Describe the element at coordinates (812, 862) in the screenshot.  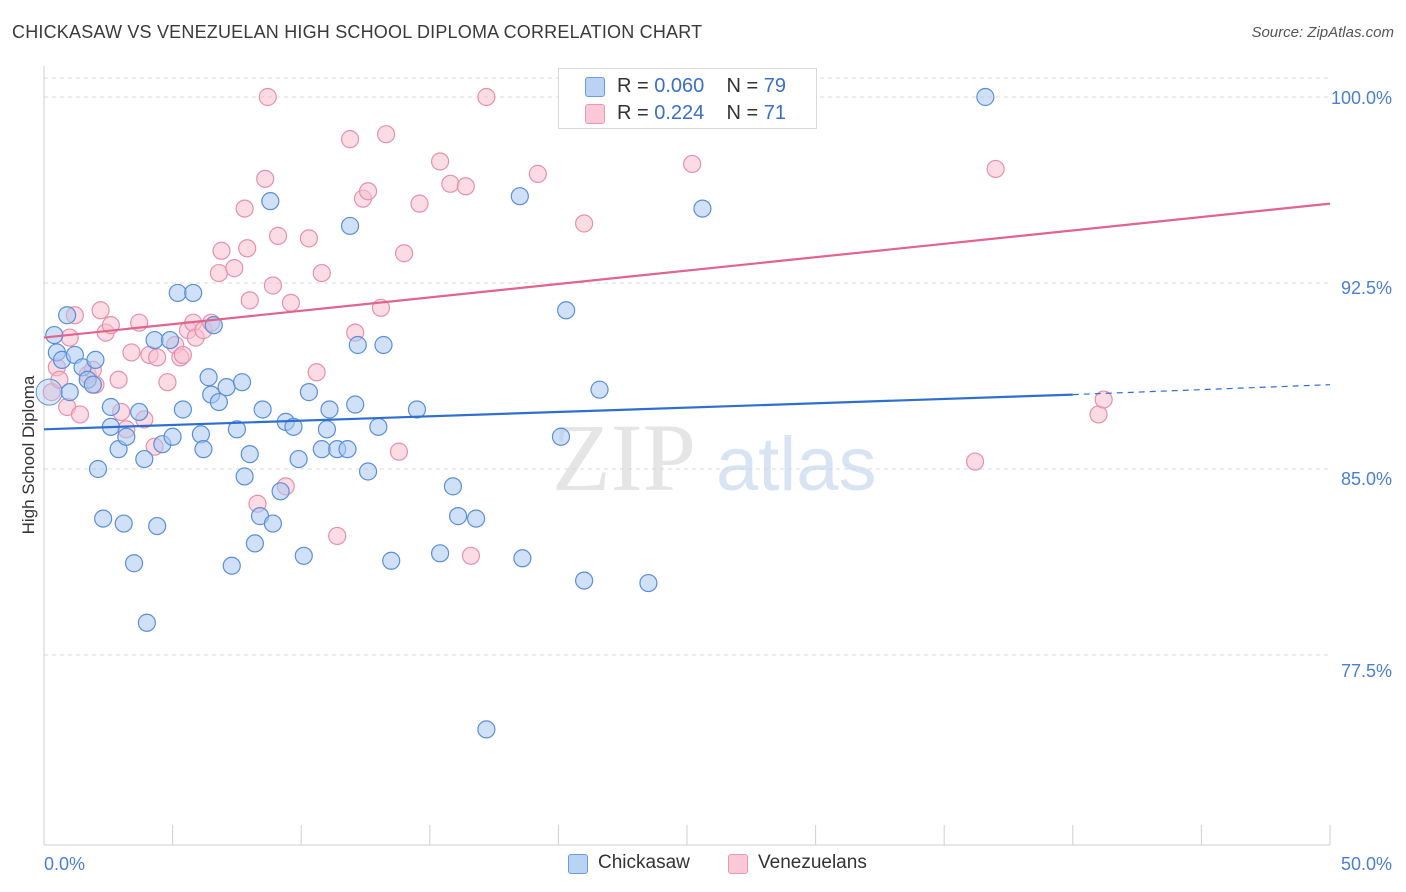
I see `legend-label-venezuelans: Venezuelans` at that location.